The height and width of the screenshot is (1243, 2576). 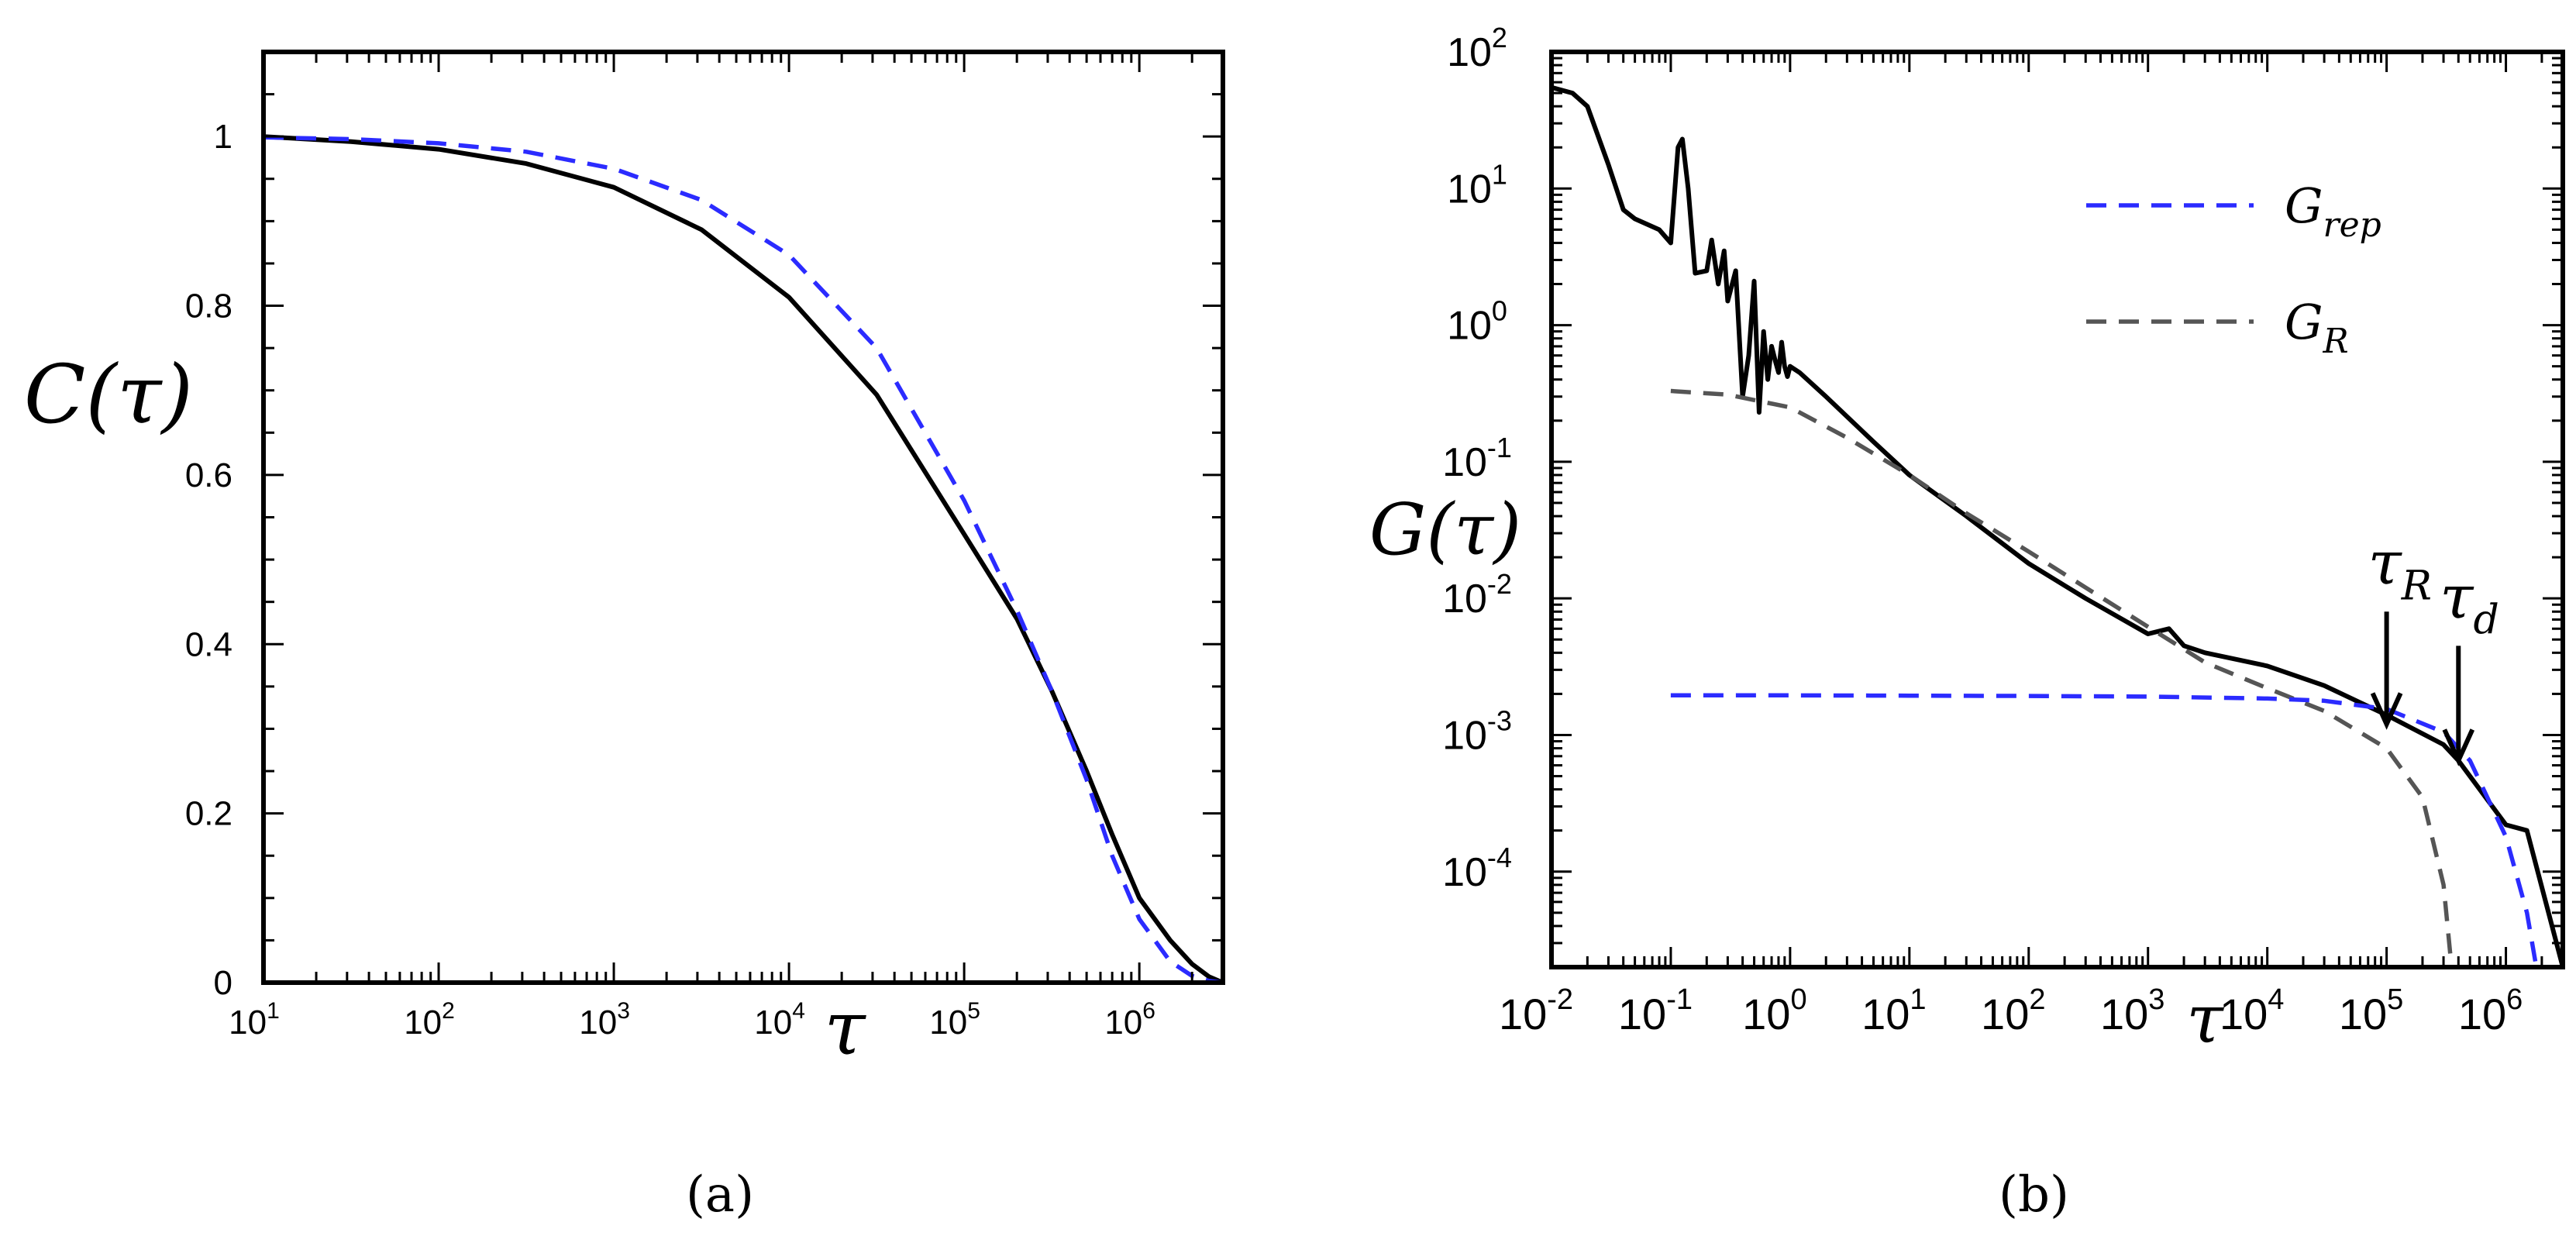 I want to click on y-tick-label: 10⁻³, so click(x=1477, y=731).